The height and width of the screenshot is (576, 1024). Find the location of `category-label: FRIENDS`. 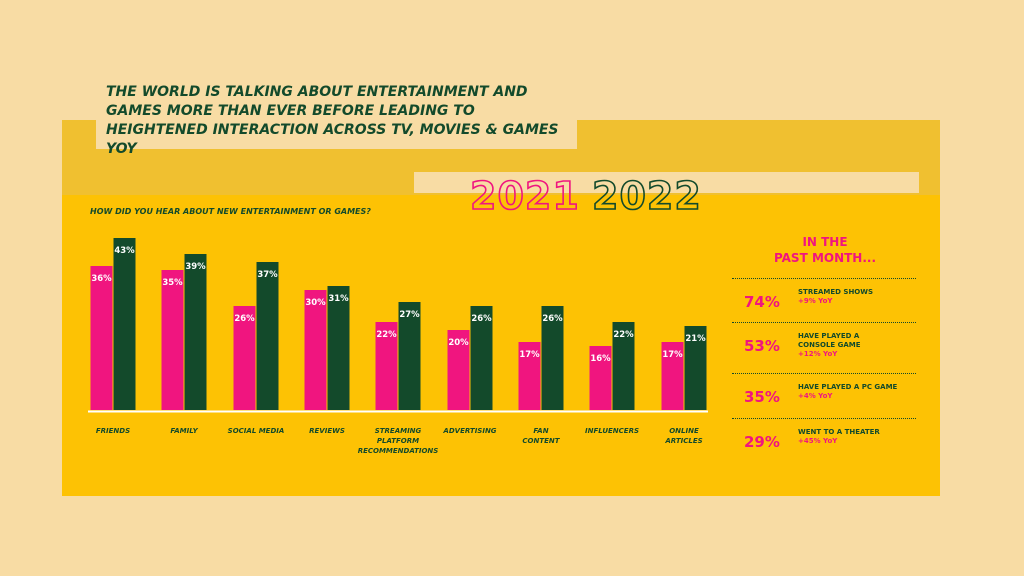

category-label: FRIENDS is located at coordinates (113, 431).